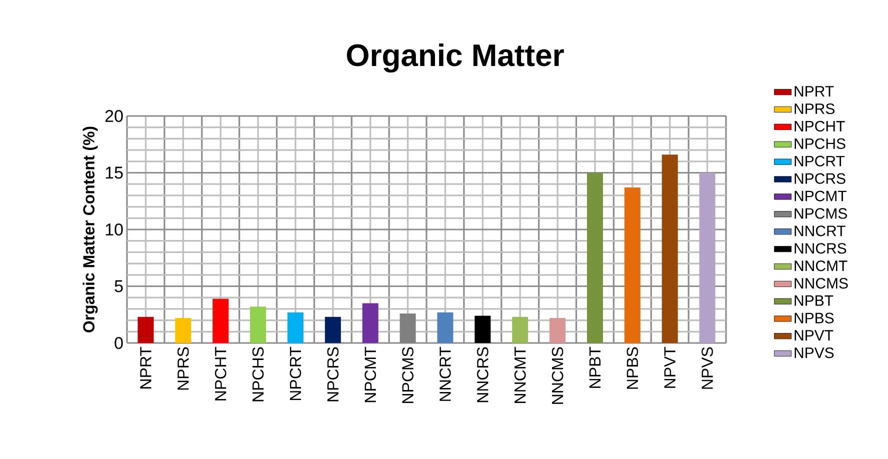  I want to click on legend-label: NPCMT, so click(820, 196).